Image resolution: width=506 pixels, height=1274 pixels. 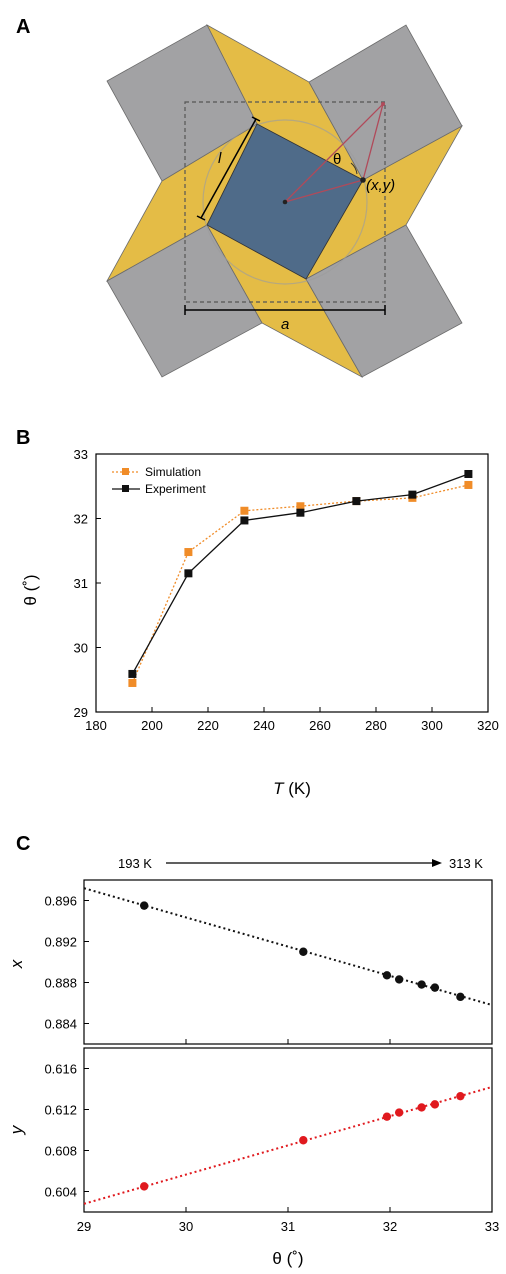 What do you see at coordinates (300, 863) in the screenshot?
I see `temperature-arrow: 193 K 313 K` at bounding box center [300, 863].